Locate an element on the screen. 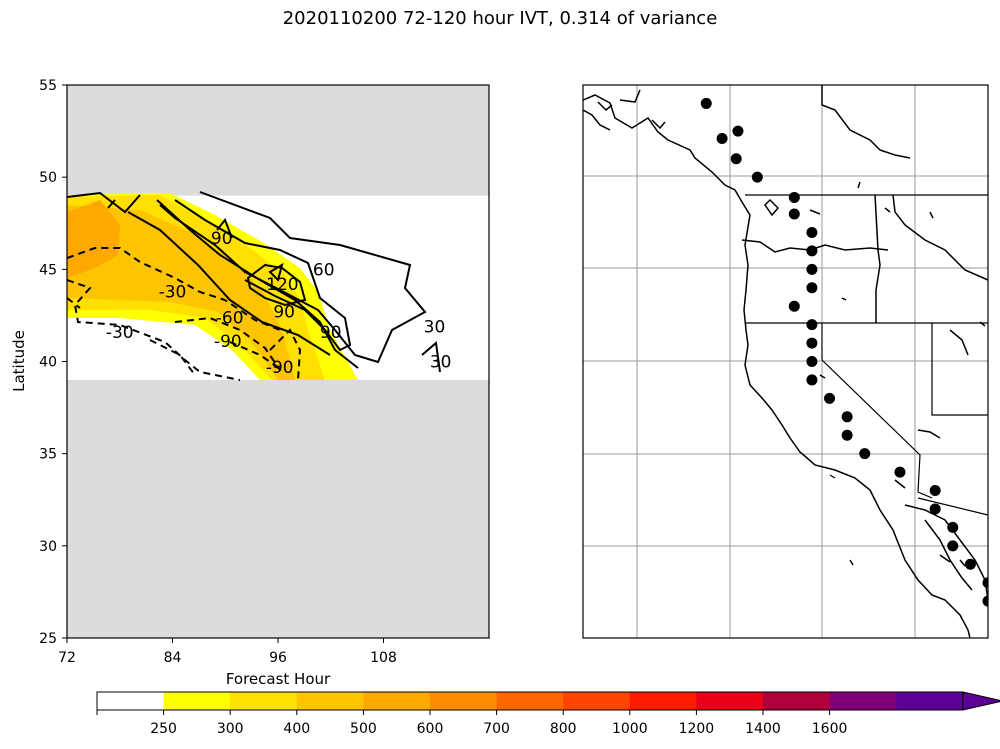 The image size is (1000, 749). contour-label: 60 is located at coordinates (324, 270).